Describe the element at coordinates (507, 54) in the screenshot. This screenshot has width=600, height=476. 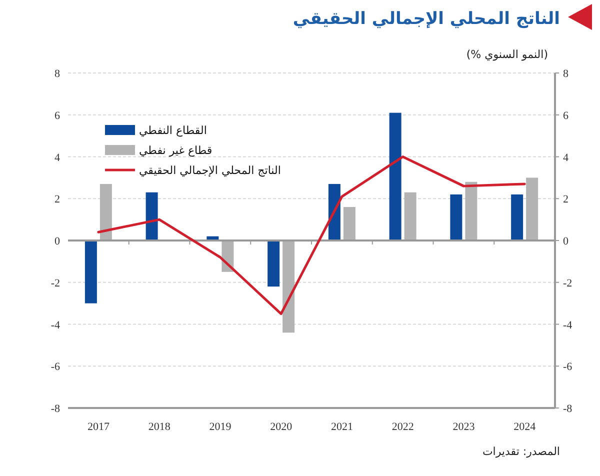
I see `chart-subtitle: (النمو السنوي %)` at that location.